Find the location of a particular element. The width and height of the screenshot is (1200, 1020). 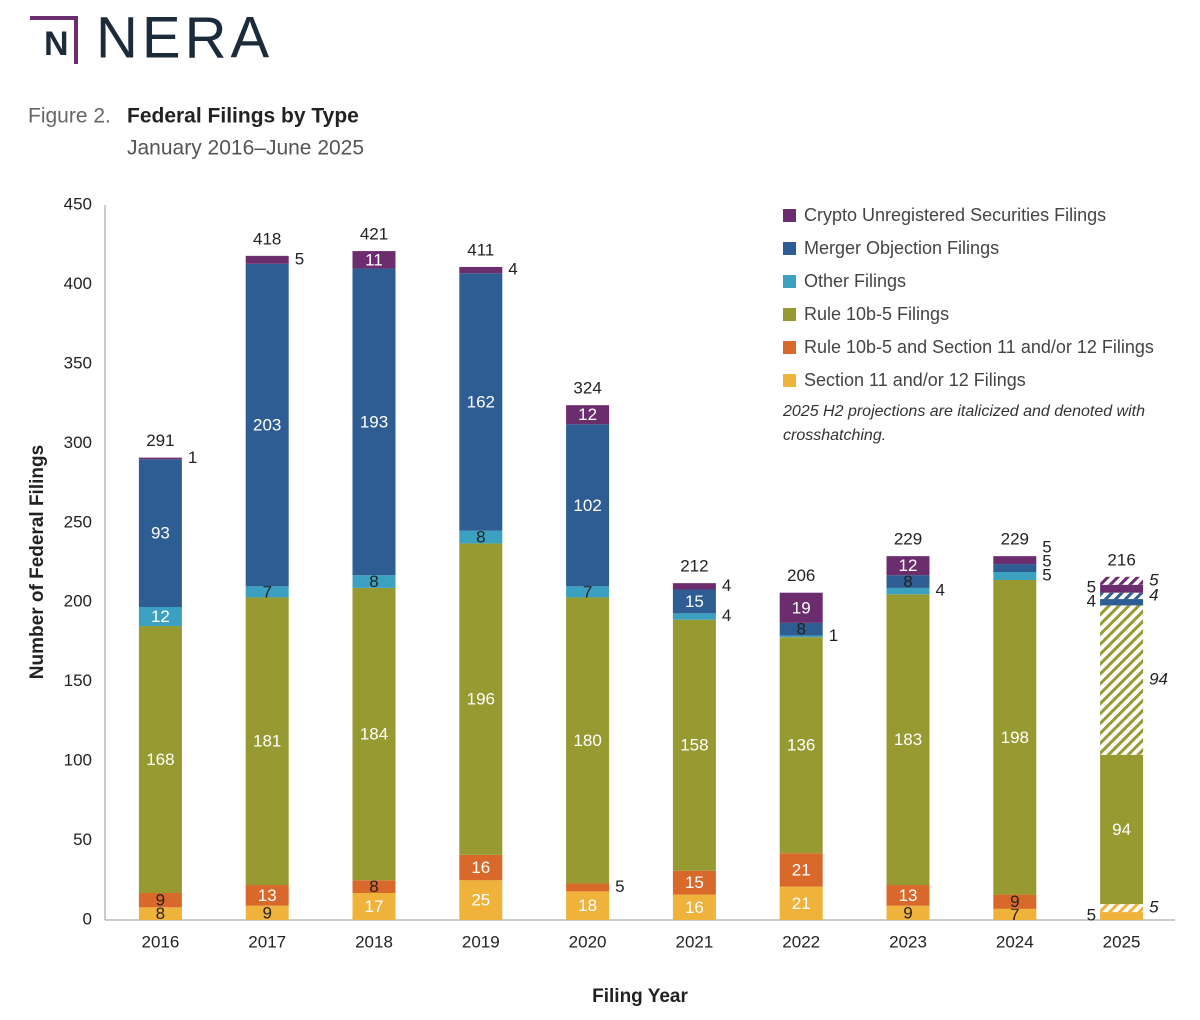

legend-label: Other Filings is located at coordinates (855, 281).